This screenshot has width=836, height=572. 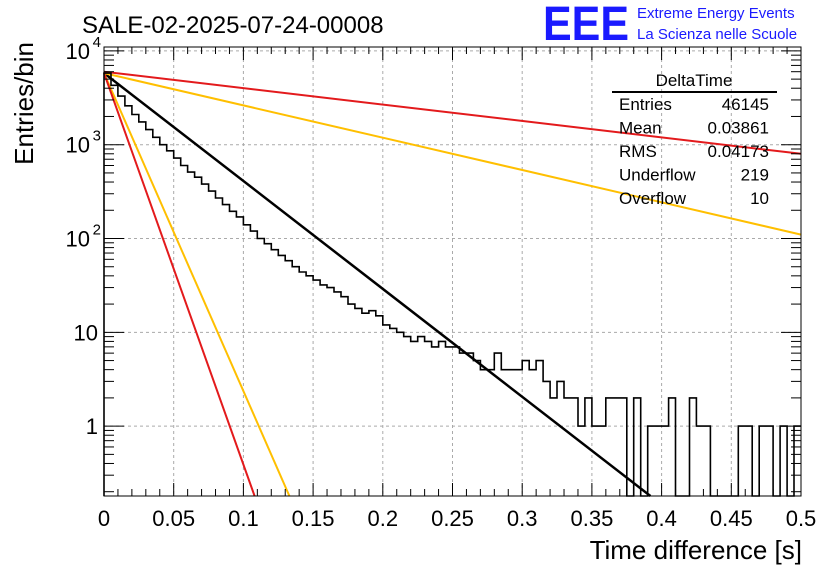 What do you see at coordinates (745, 104) in the screenshot?
I see `stats-value: 46145` at bounding box center [745, 104].